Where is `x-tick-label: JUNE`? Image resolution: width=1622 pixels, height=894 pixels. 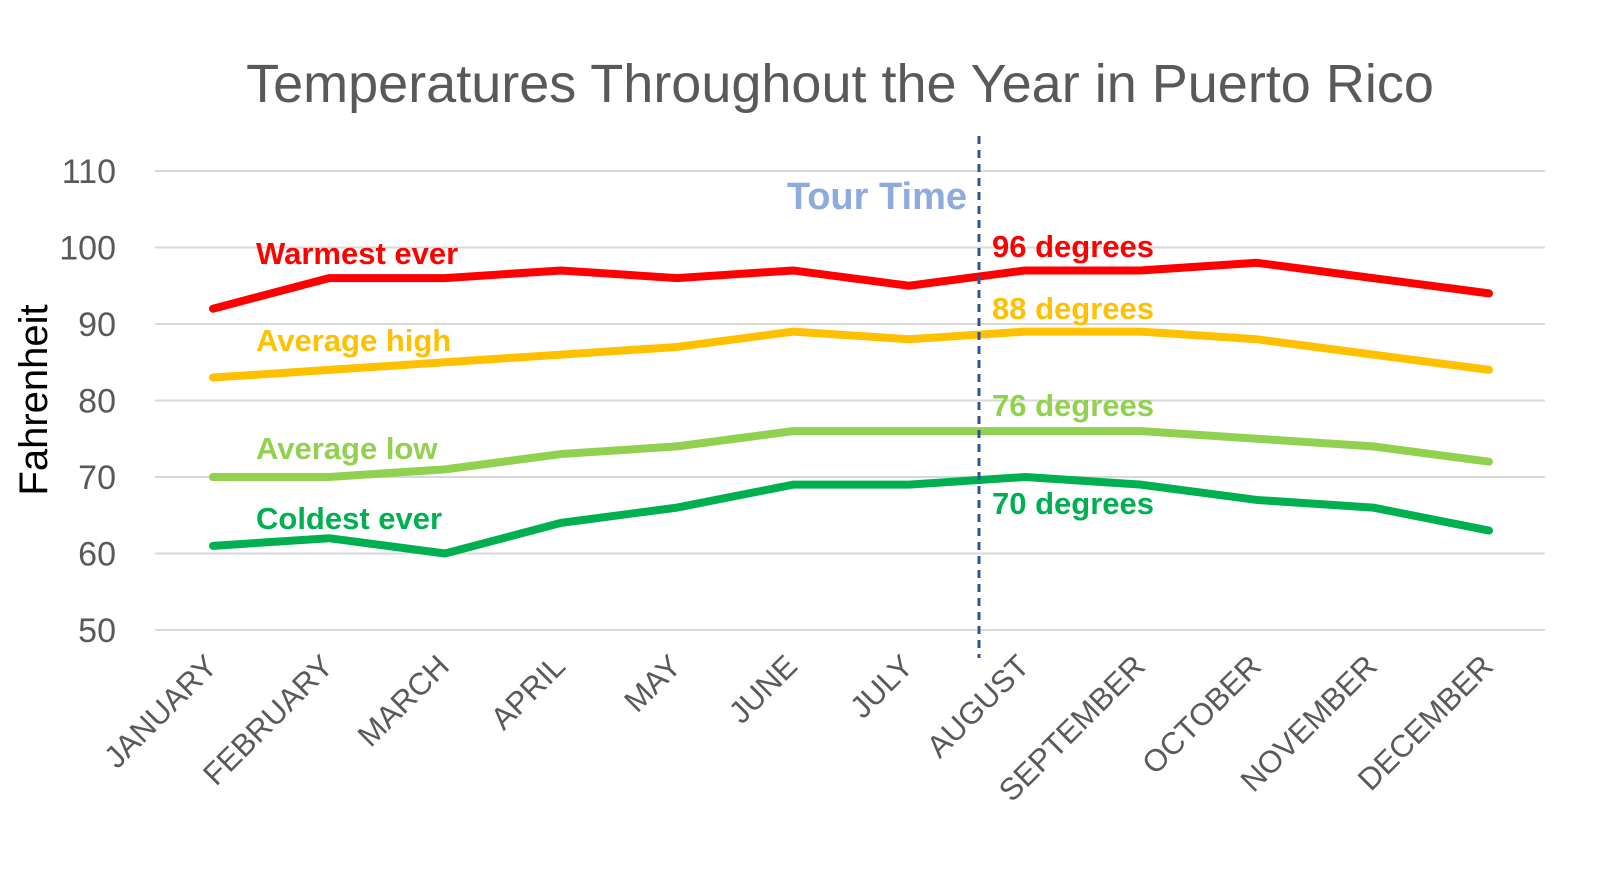
x-tick-label: JUNE is located at coordinates (763, 689).